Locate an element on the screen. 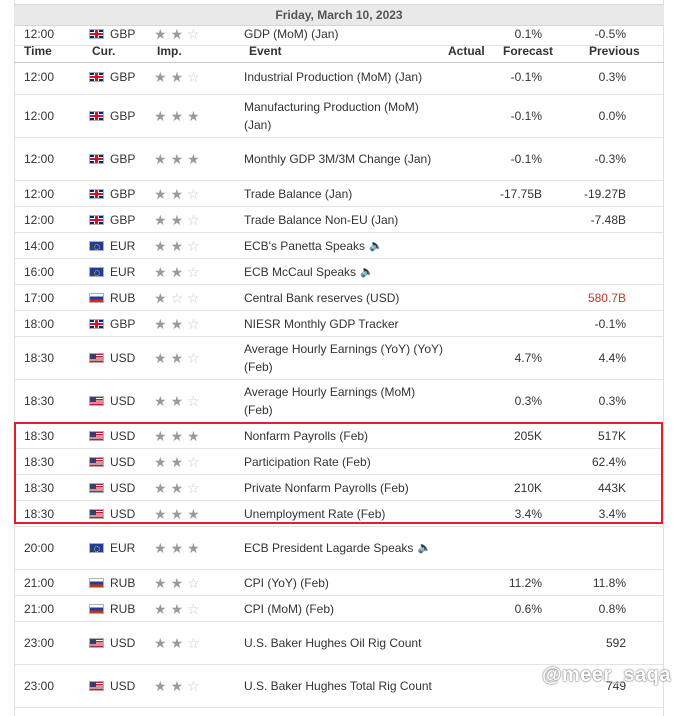  event-name: Private Nonfarm Payrolls (Feb) is located at coordinates (344, 487).